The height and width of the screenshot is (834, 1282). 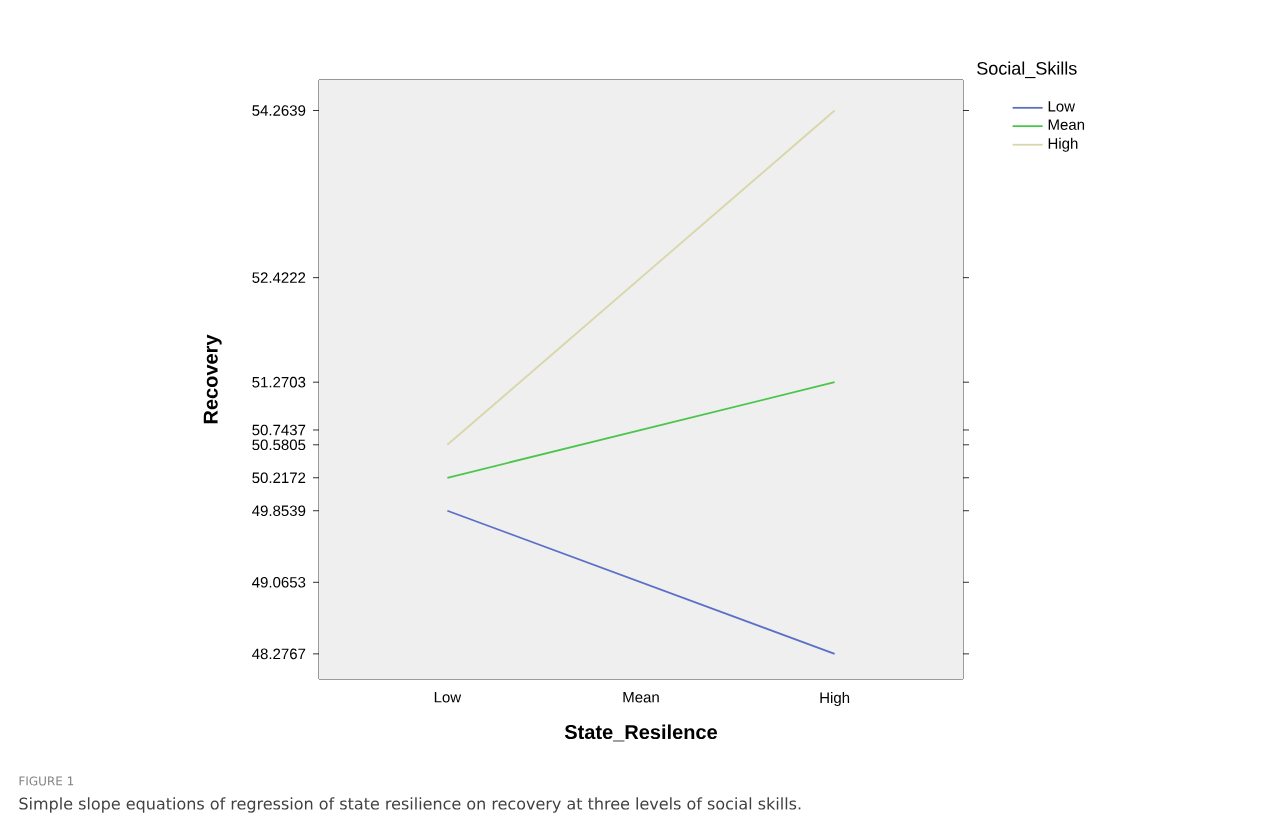 I want to click on y-tick-label: 50.7437, so click(x=279, y=430).